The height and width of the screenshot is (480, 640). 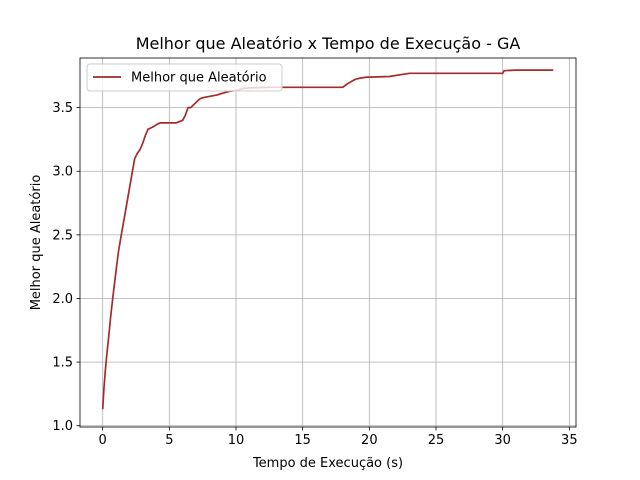 What do you see at coordinates (502, 440) in the screenshot?
I see `x-tick-label: 30` at bounding box center [502, 440].